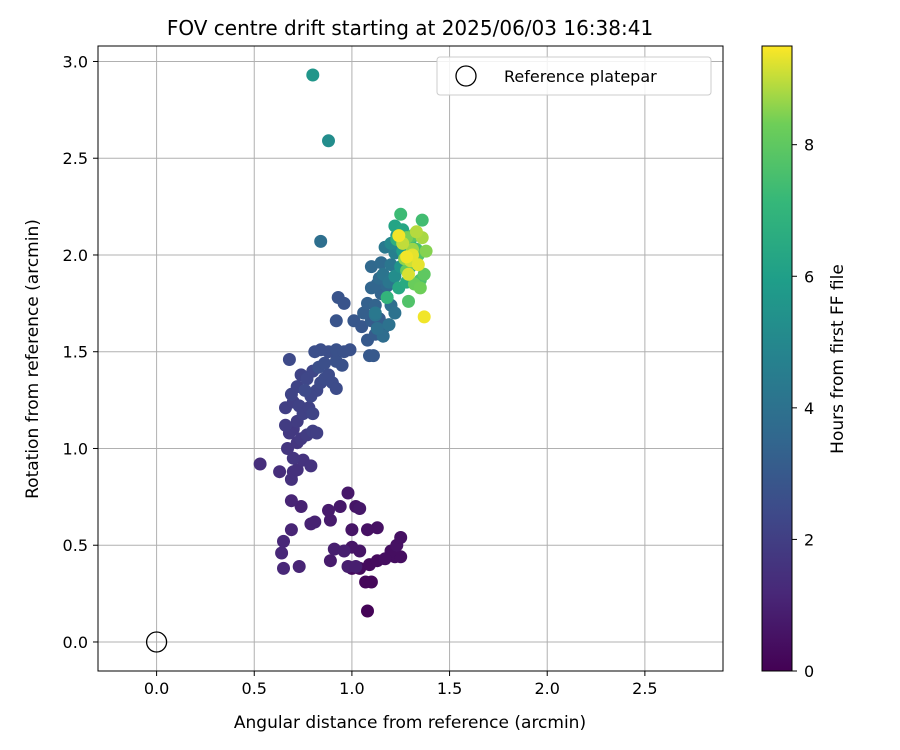 The image size is (900, 750). I want to click on y-axis-label: Rotation from reference (arcmin), so click(33, 359).